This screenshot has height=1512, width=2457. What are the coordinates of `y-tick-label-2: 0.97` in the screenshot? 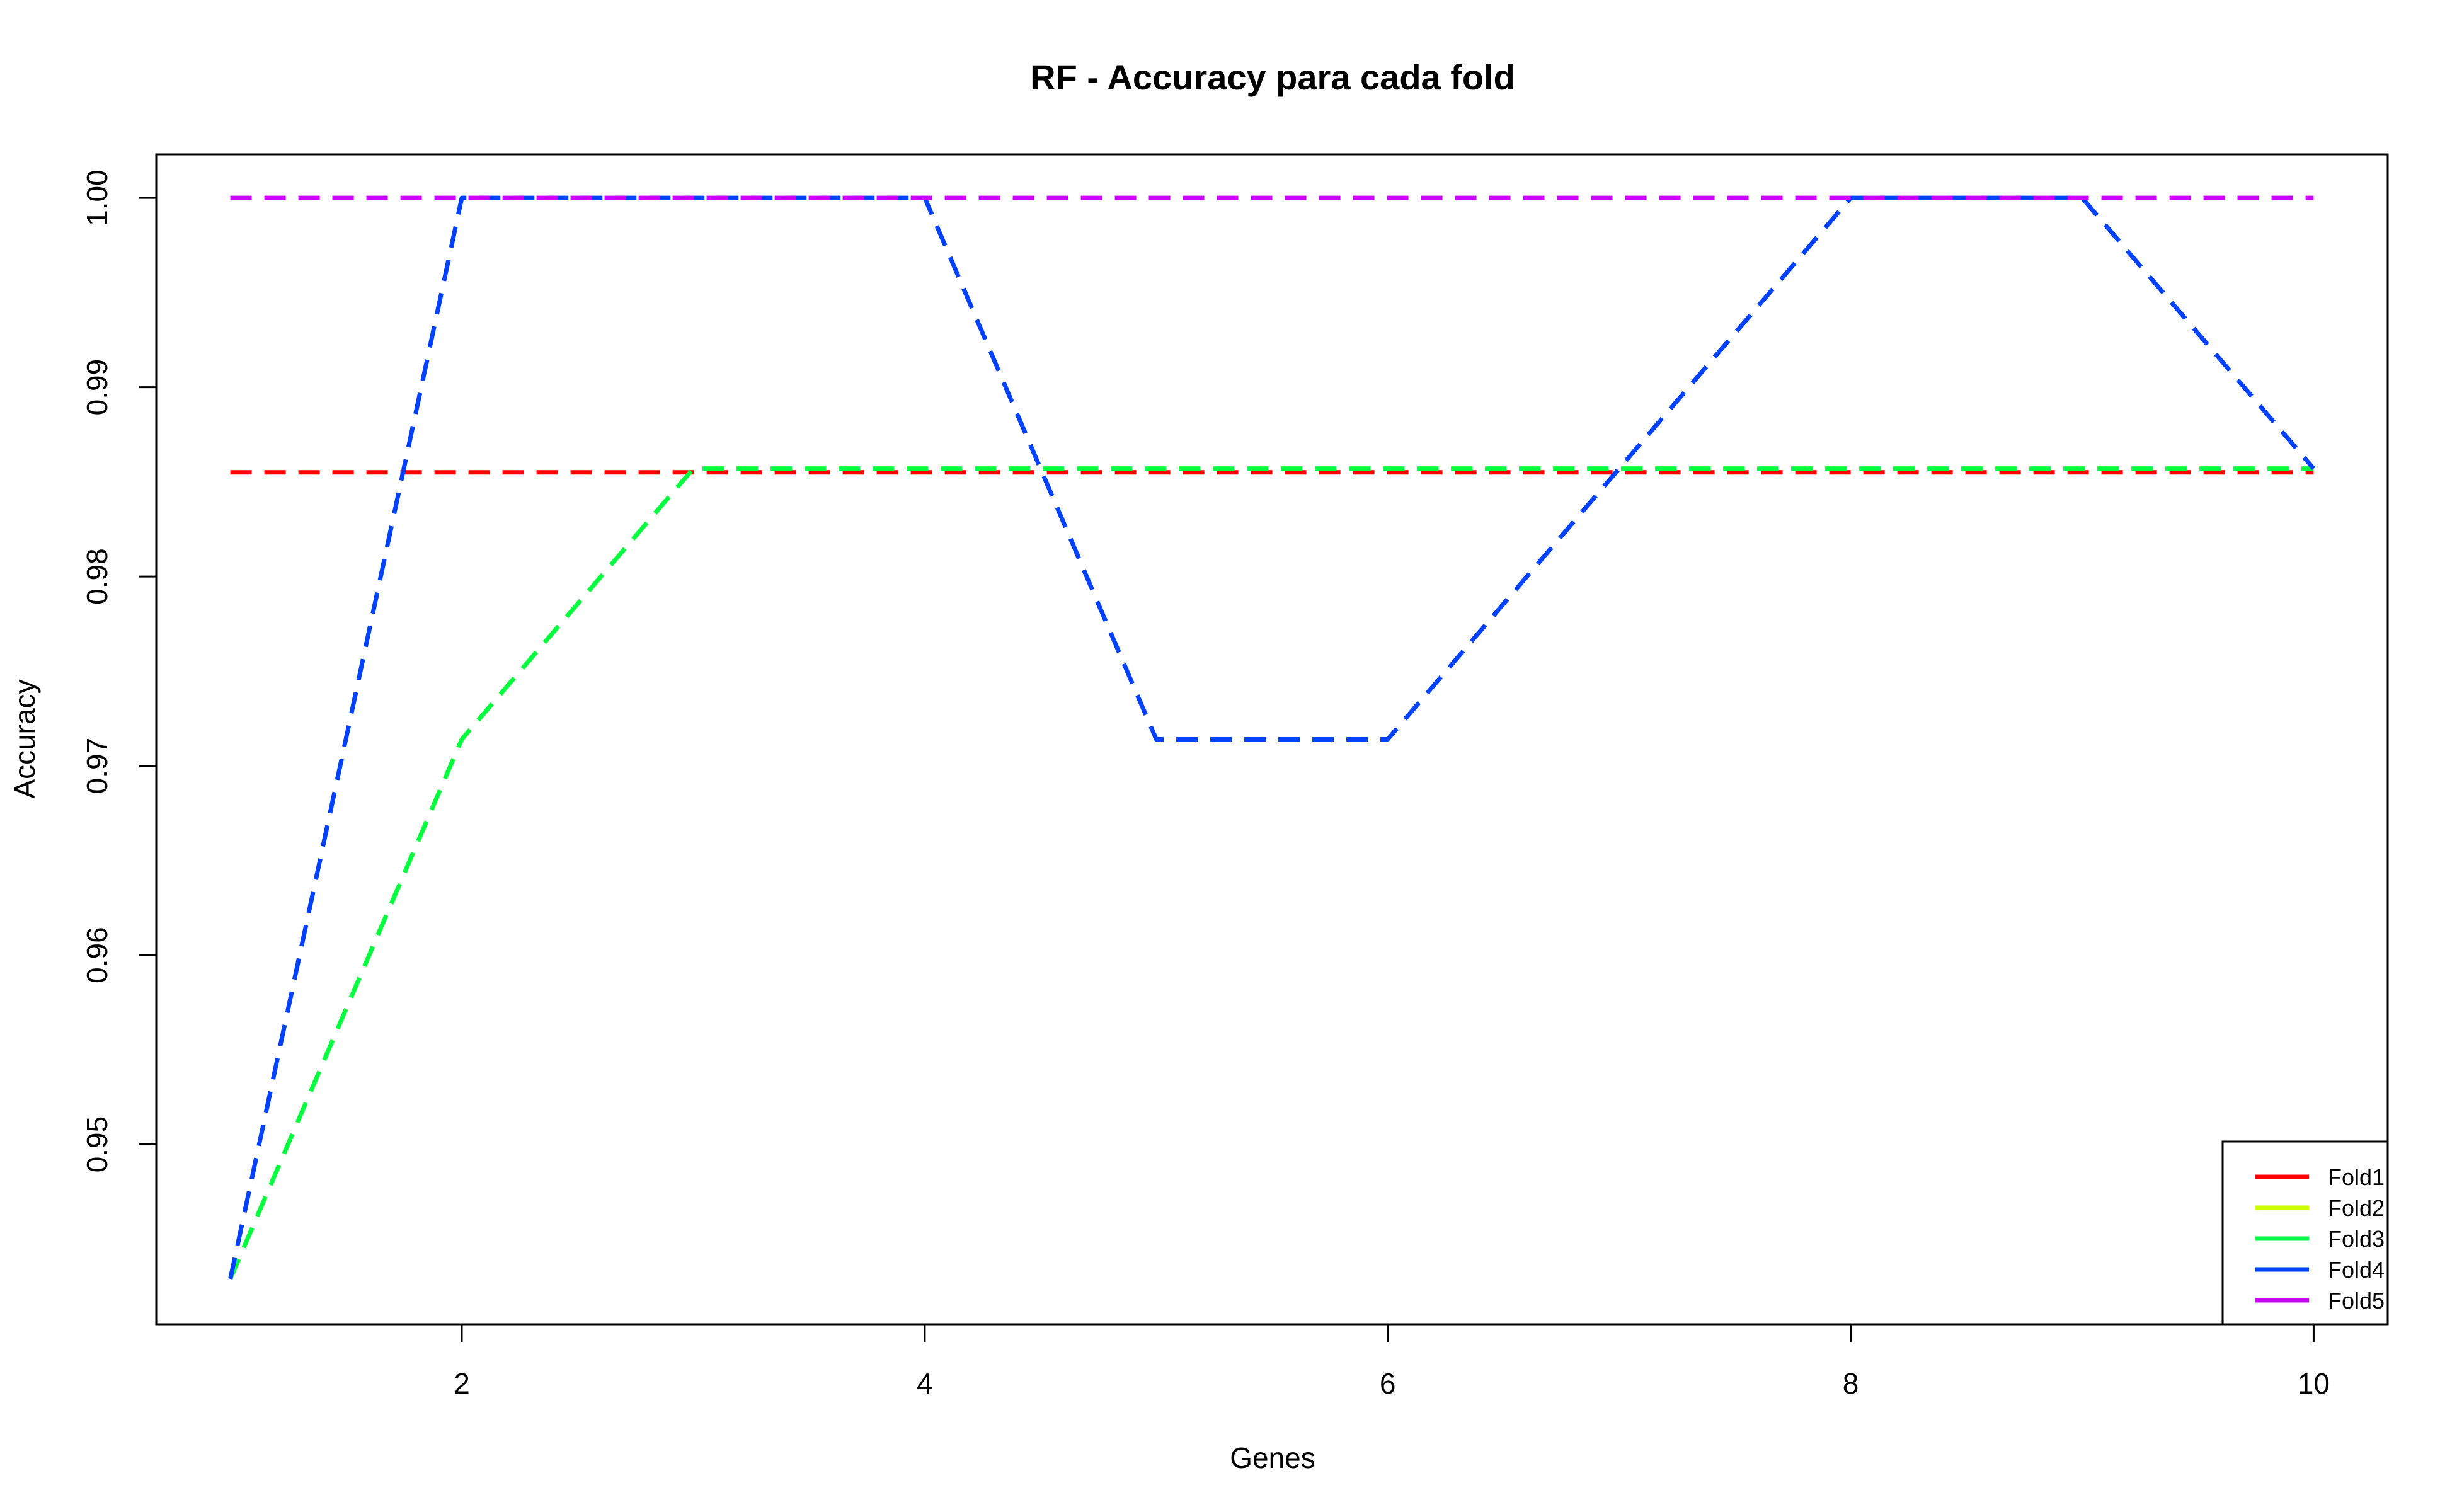 It's located at (97, 766).